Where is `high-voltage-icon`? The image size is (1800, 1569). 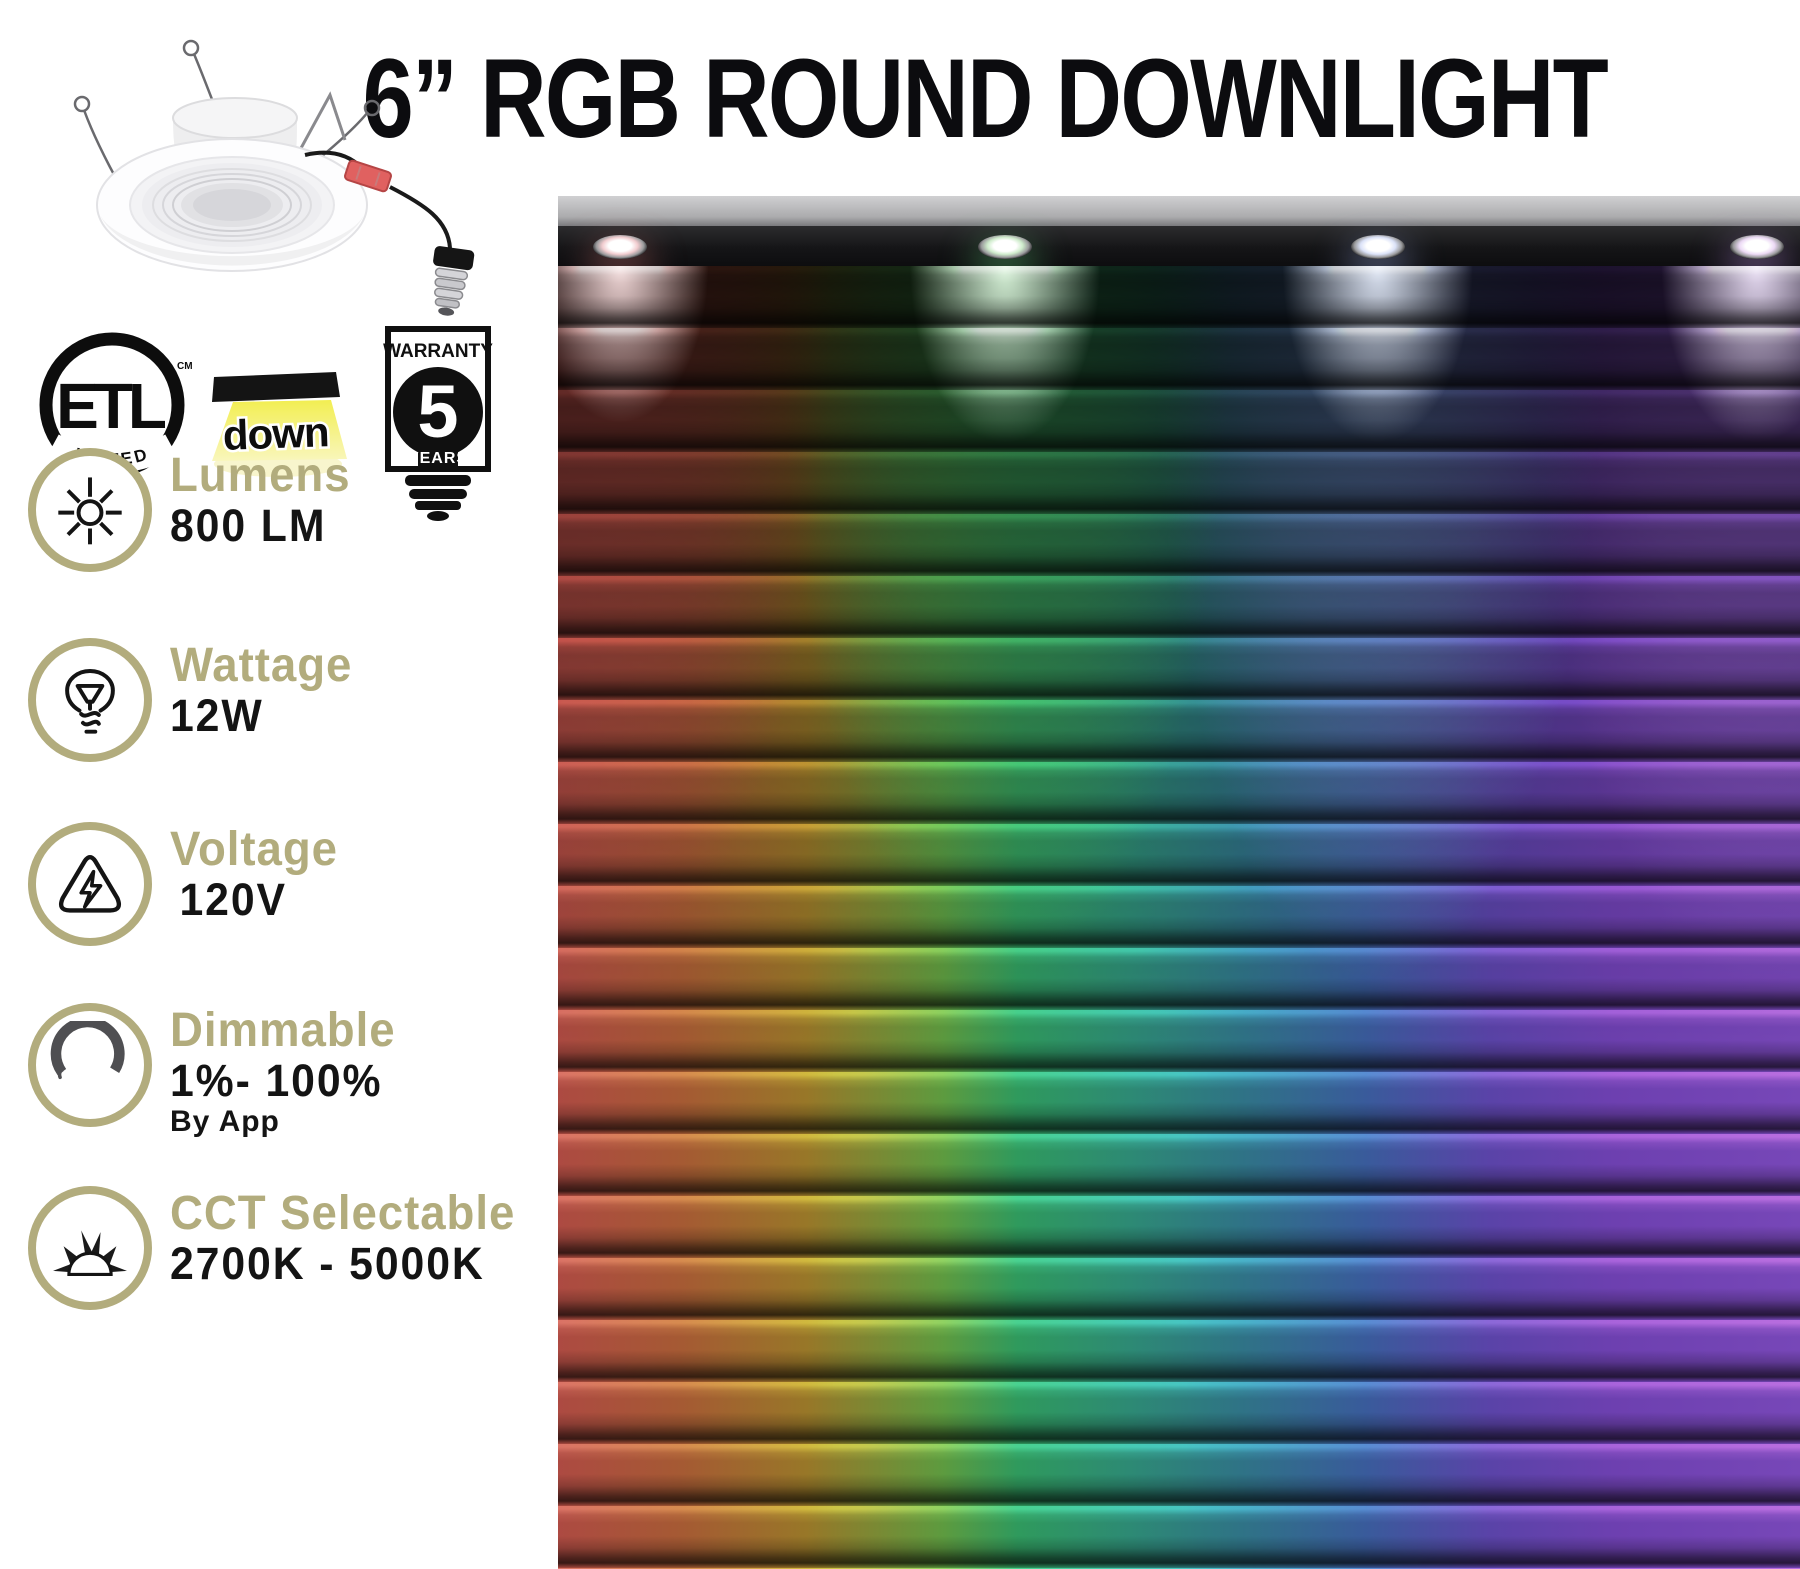 high-voltage-icon is located at coordinates (90, 884).